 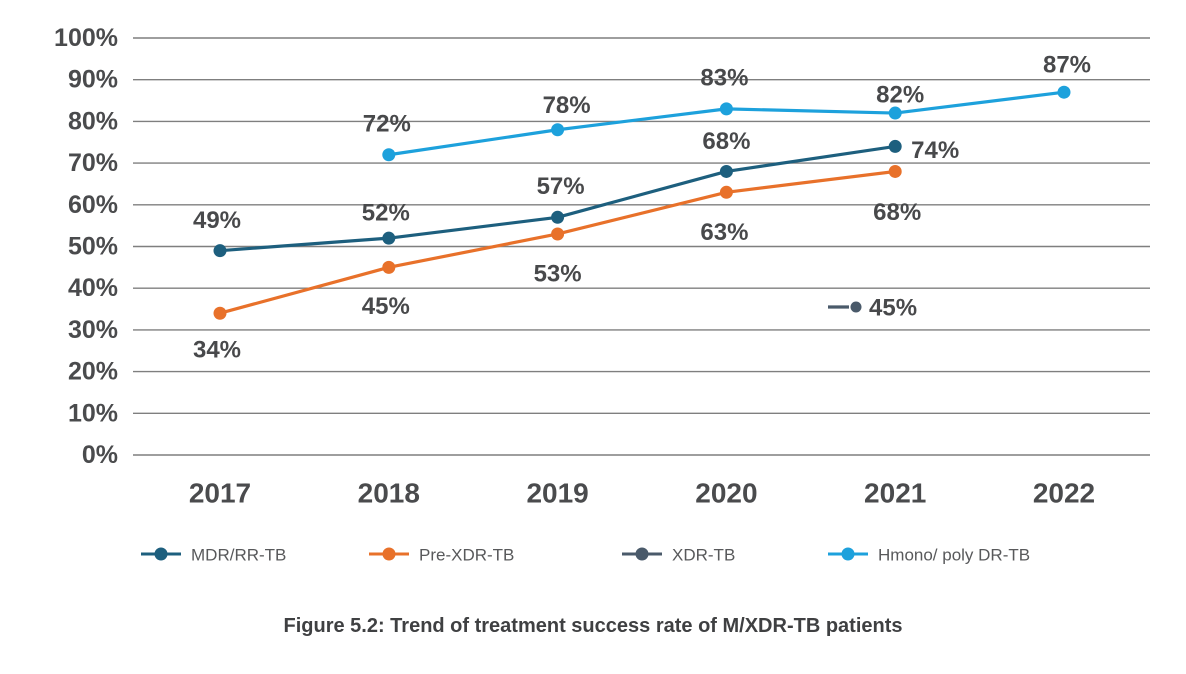 What do you see at coordinates (558, 273) in the screenshot?
I see `data-label: 53%` at bounding box center [558, 273].